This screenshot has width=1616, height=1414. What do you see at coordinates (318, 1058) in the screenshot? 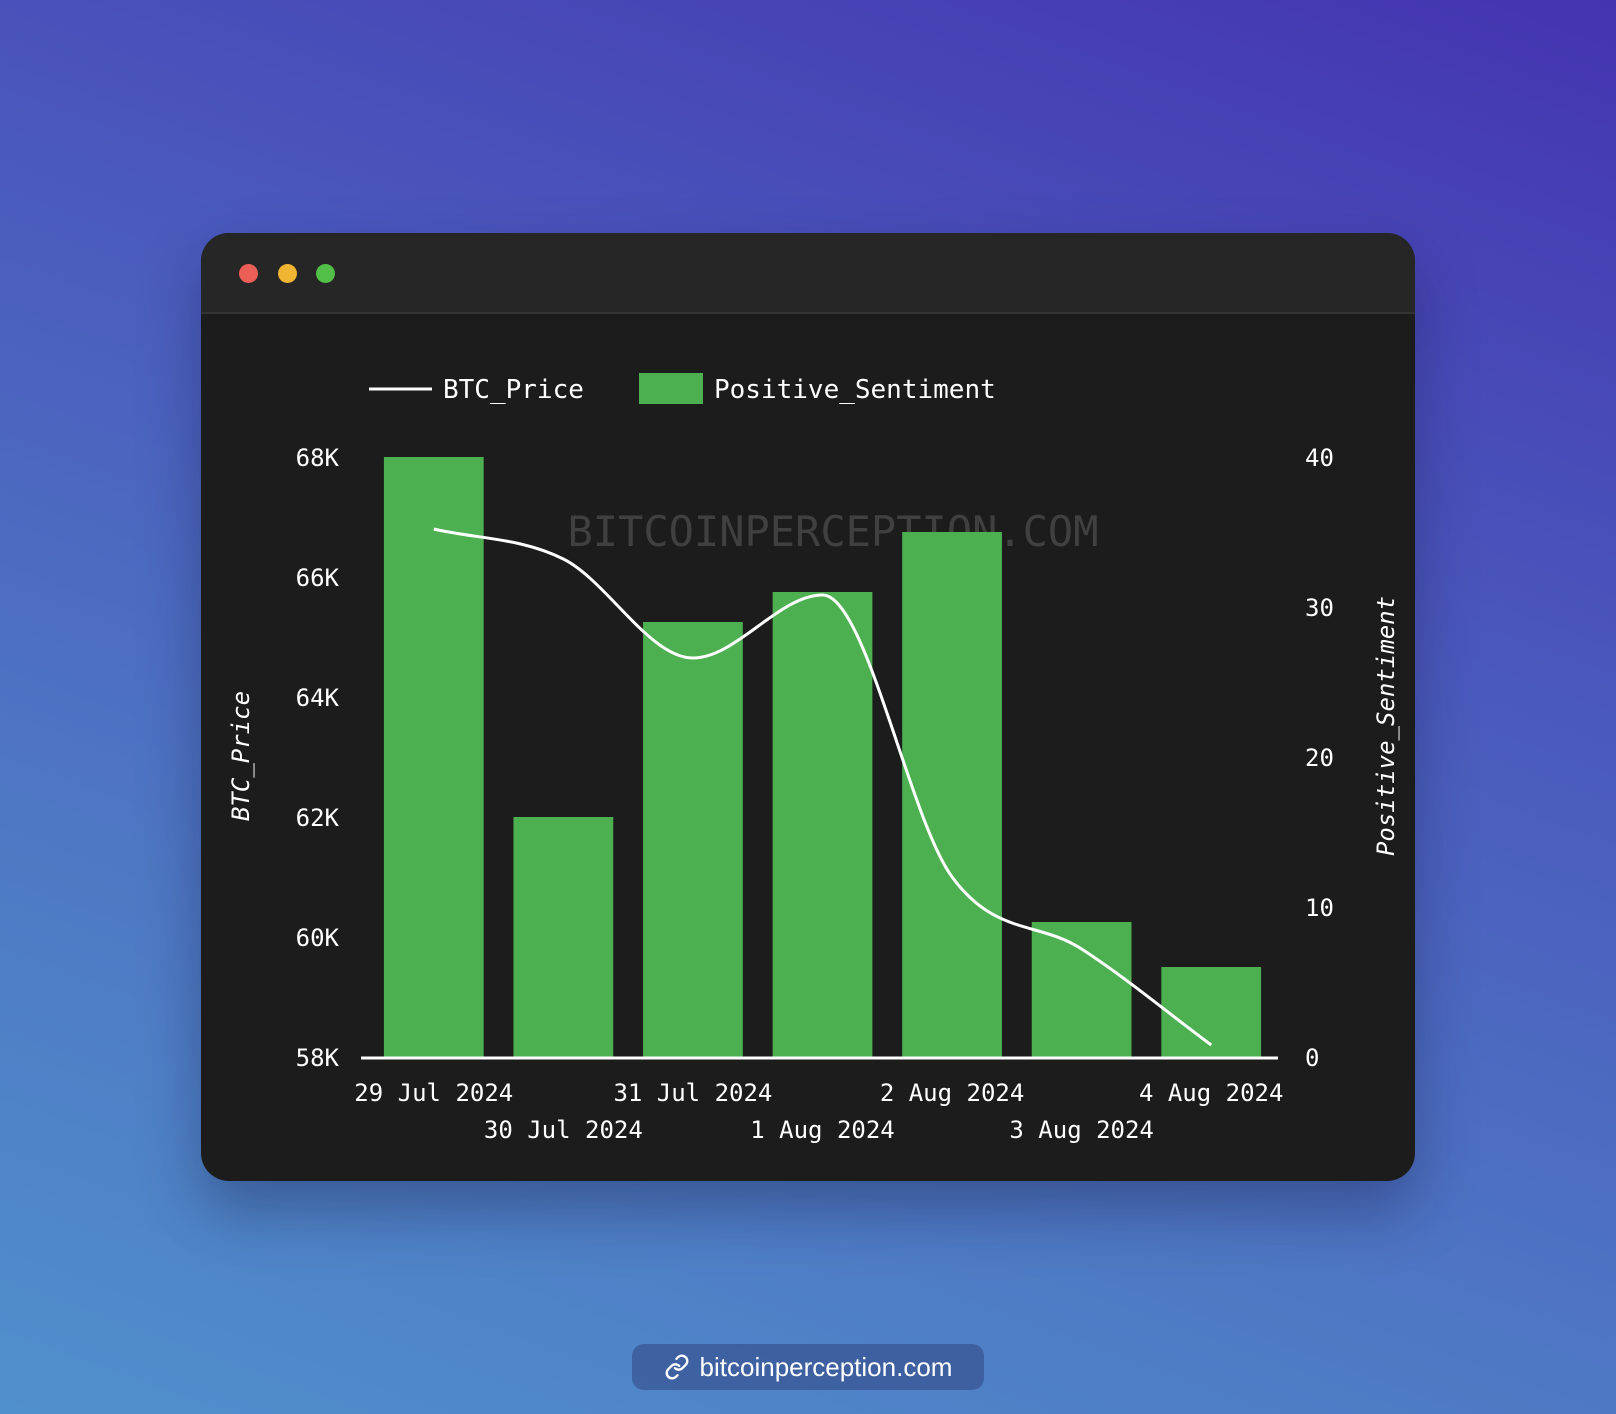
I see `y-tick-label: 58K` at bounding box center [318, 1058].